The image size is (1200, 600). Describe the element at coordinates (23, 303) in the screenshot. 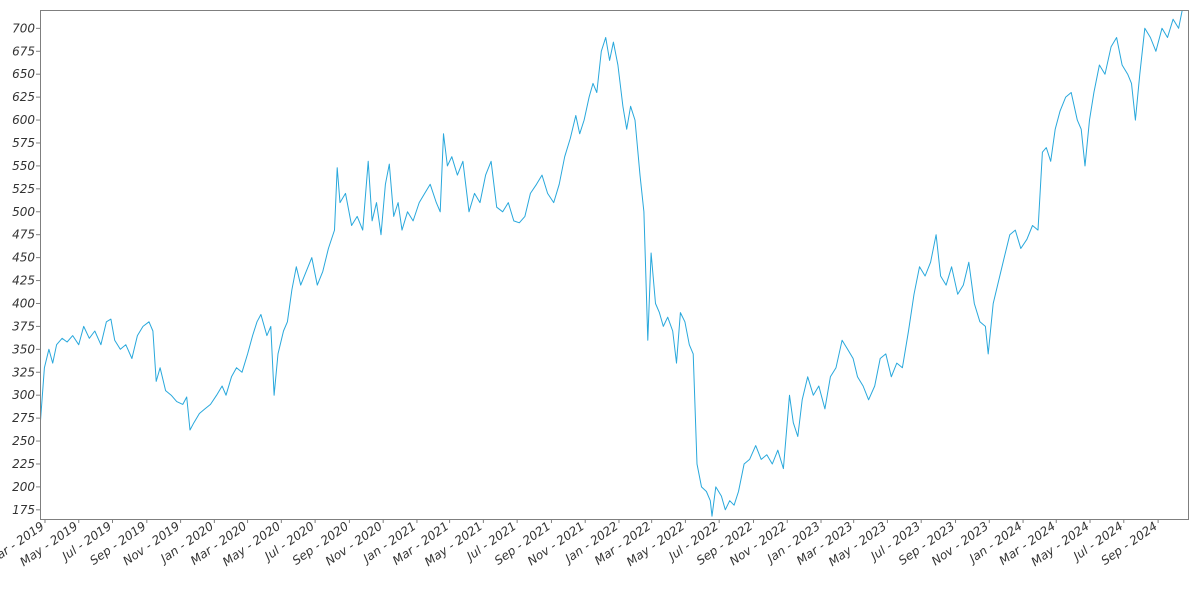

I see `y-tick-label: 400` at that location.